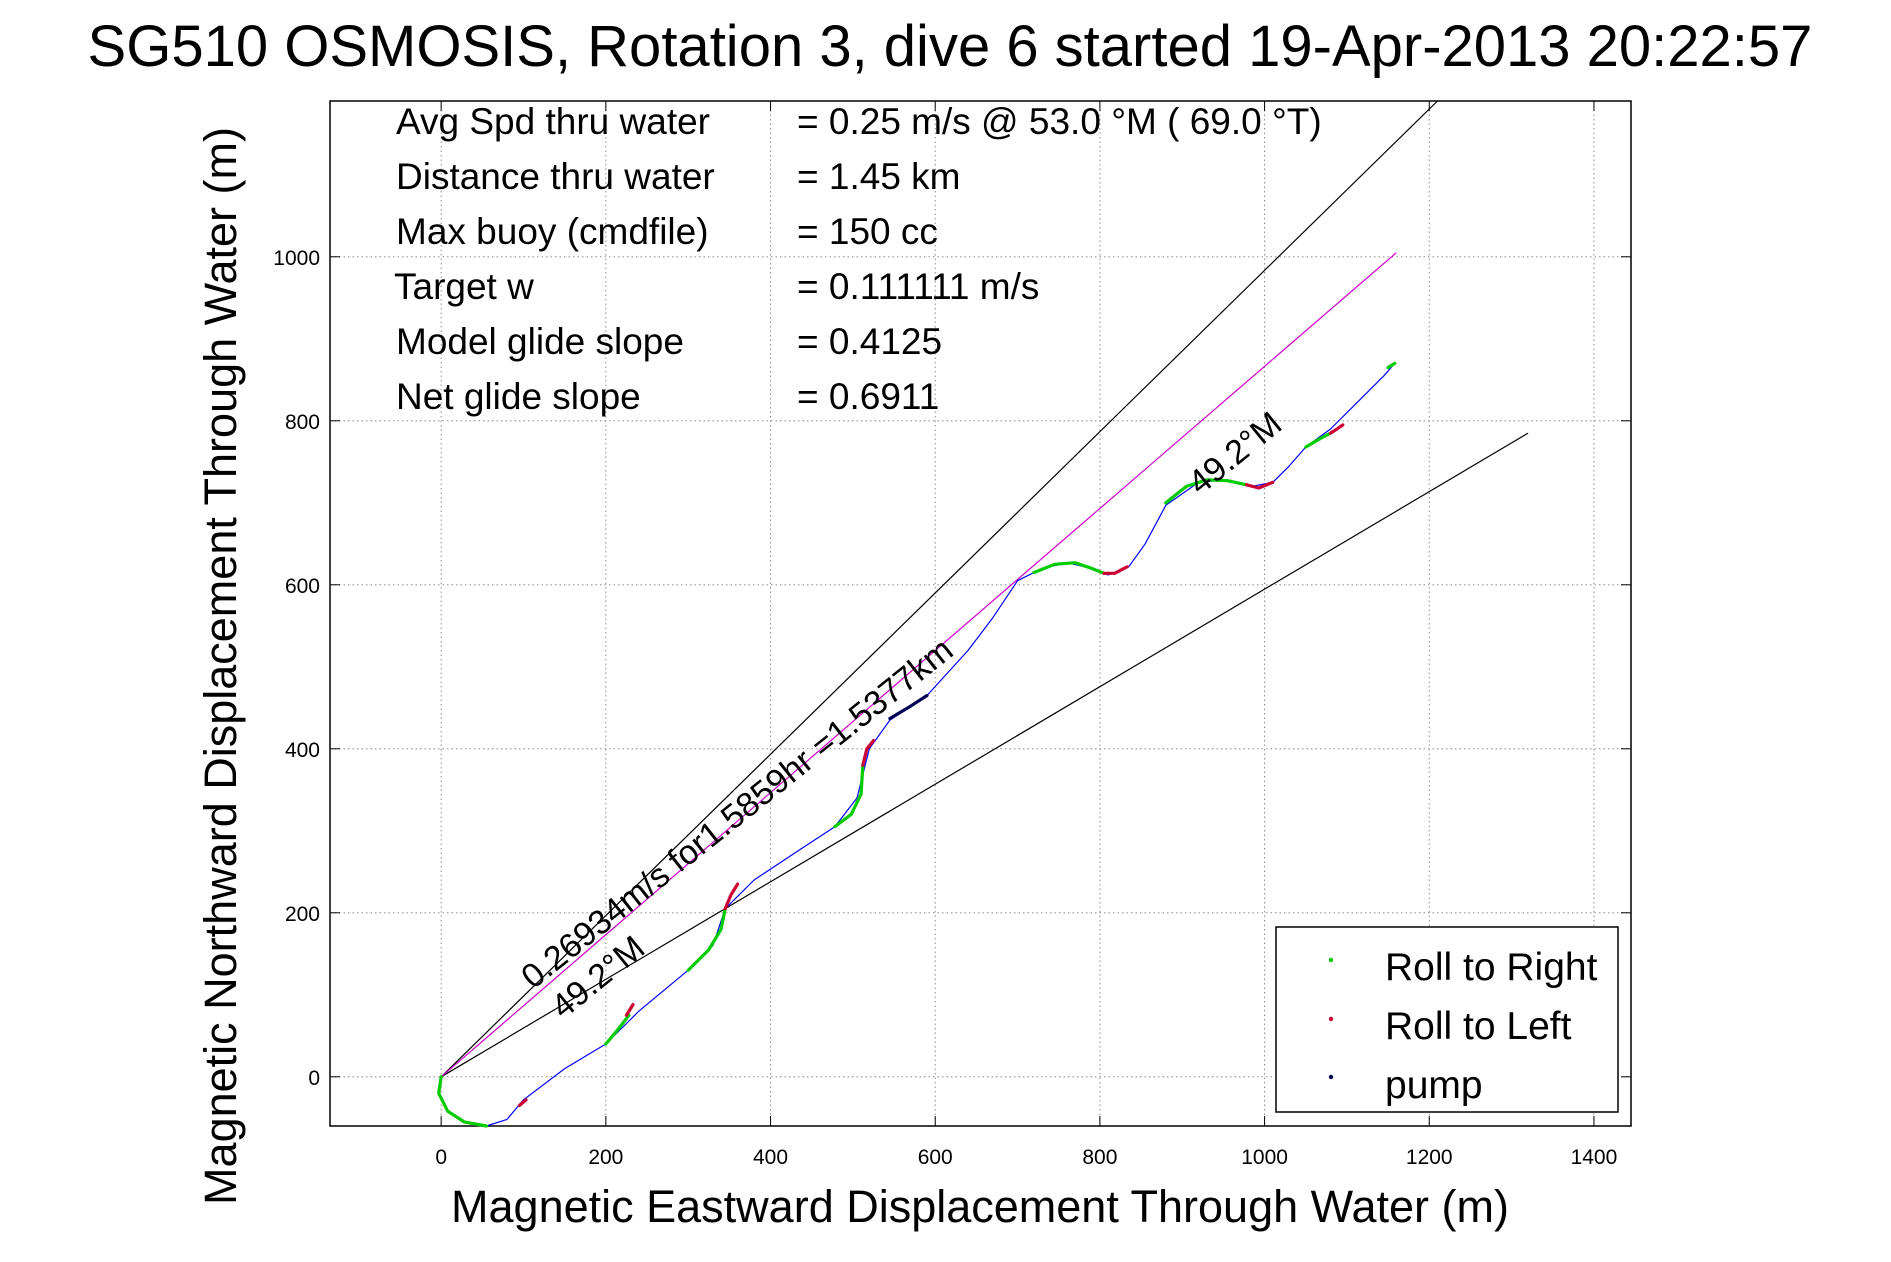 The image size is (1891, 1262). I want to click on y-tick-label: 0, so click(314, 1078).